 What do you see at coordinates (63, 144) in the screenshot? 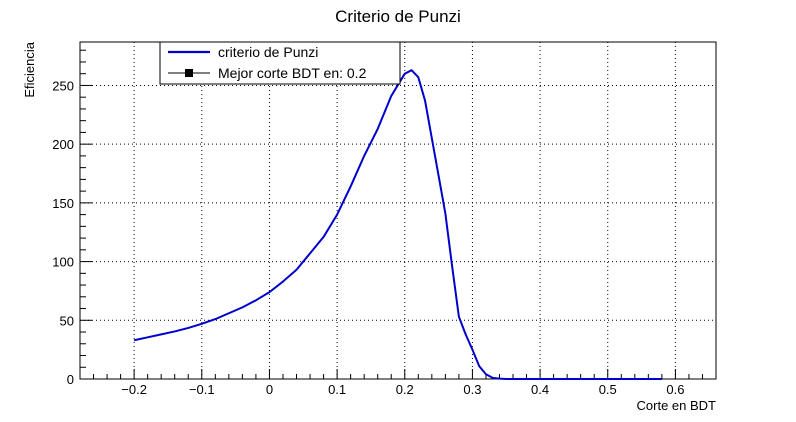
I see `y-tick-label: 200` at bounding box center [63, 144].